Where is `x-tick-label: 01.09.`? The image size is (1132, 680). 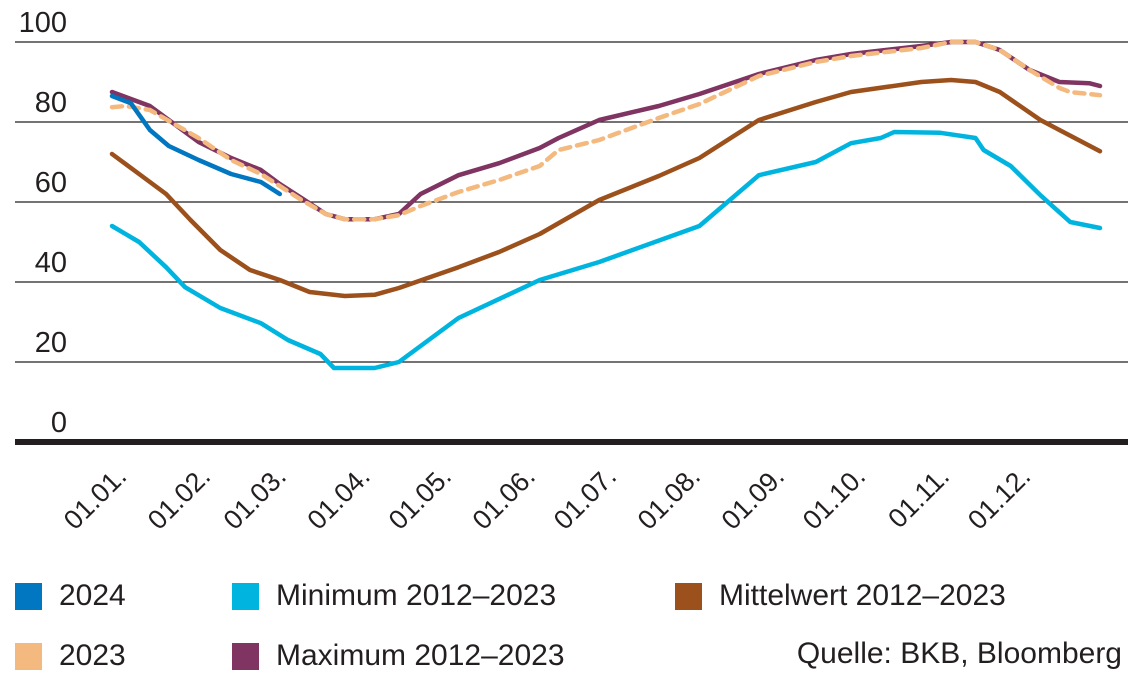 x-tick-label: 01.09. is located at coordinates (753, 498).